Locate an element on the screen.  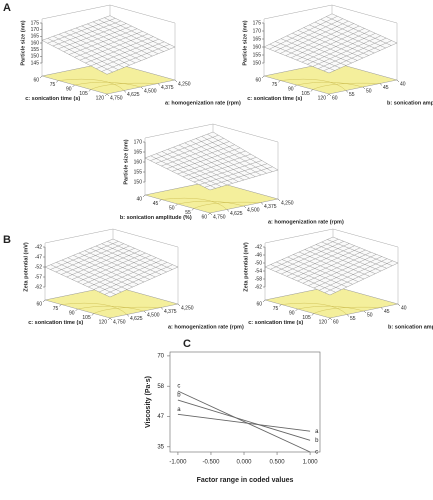
z-tick-label: -57 is located at coordinates (38, 277).